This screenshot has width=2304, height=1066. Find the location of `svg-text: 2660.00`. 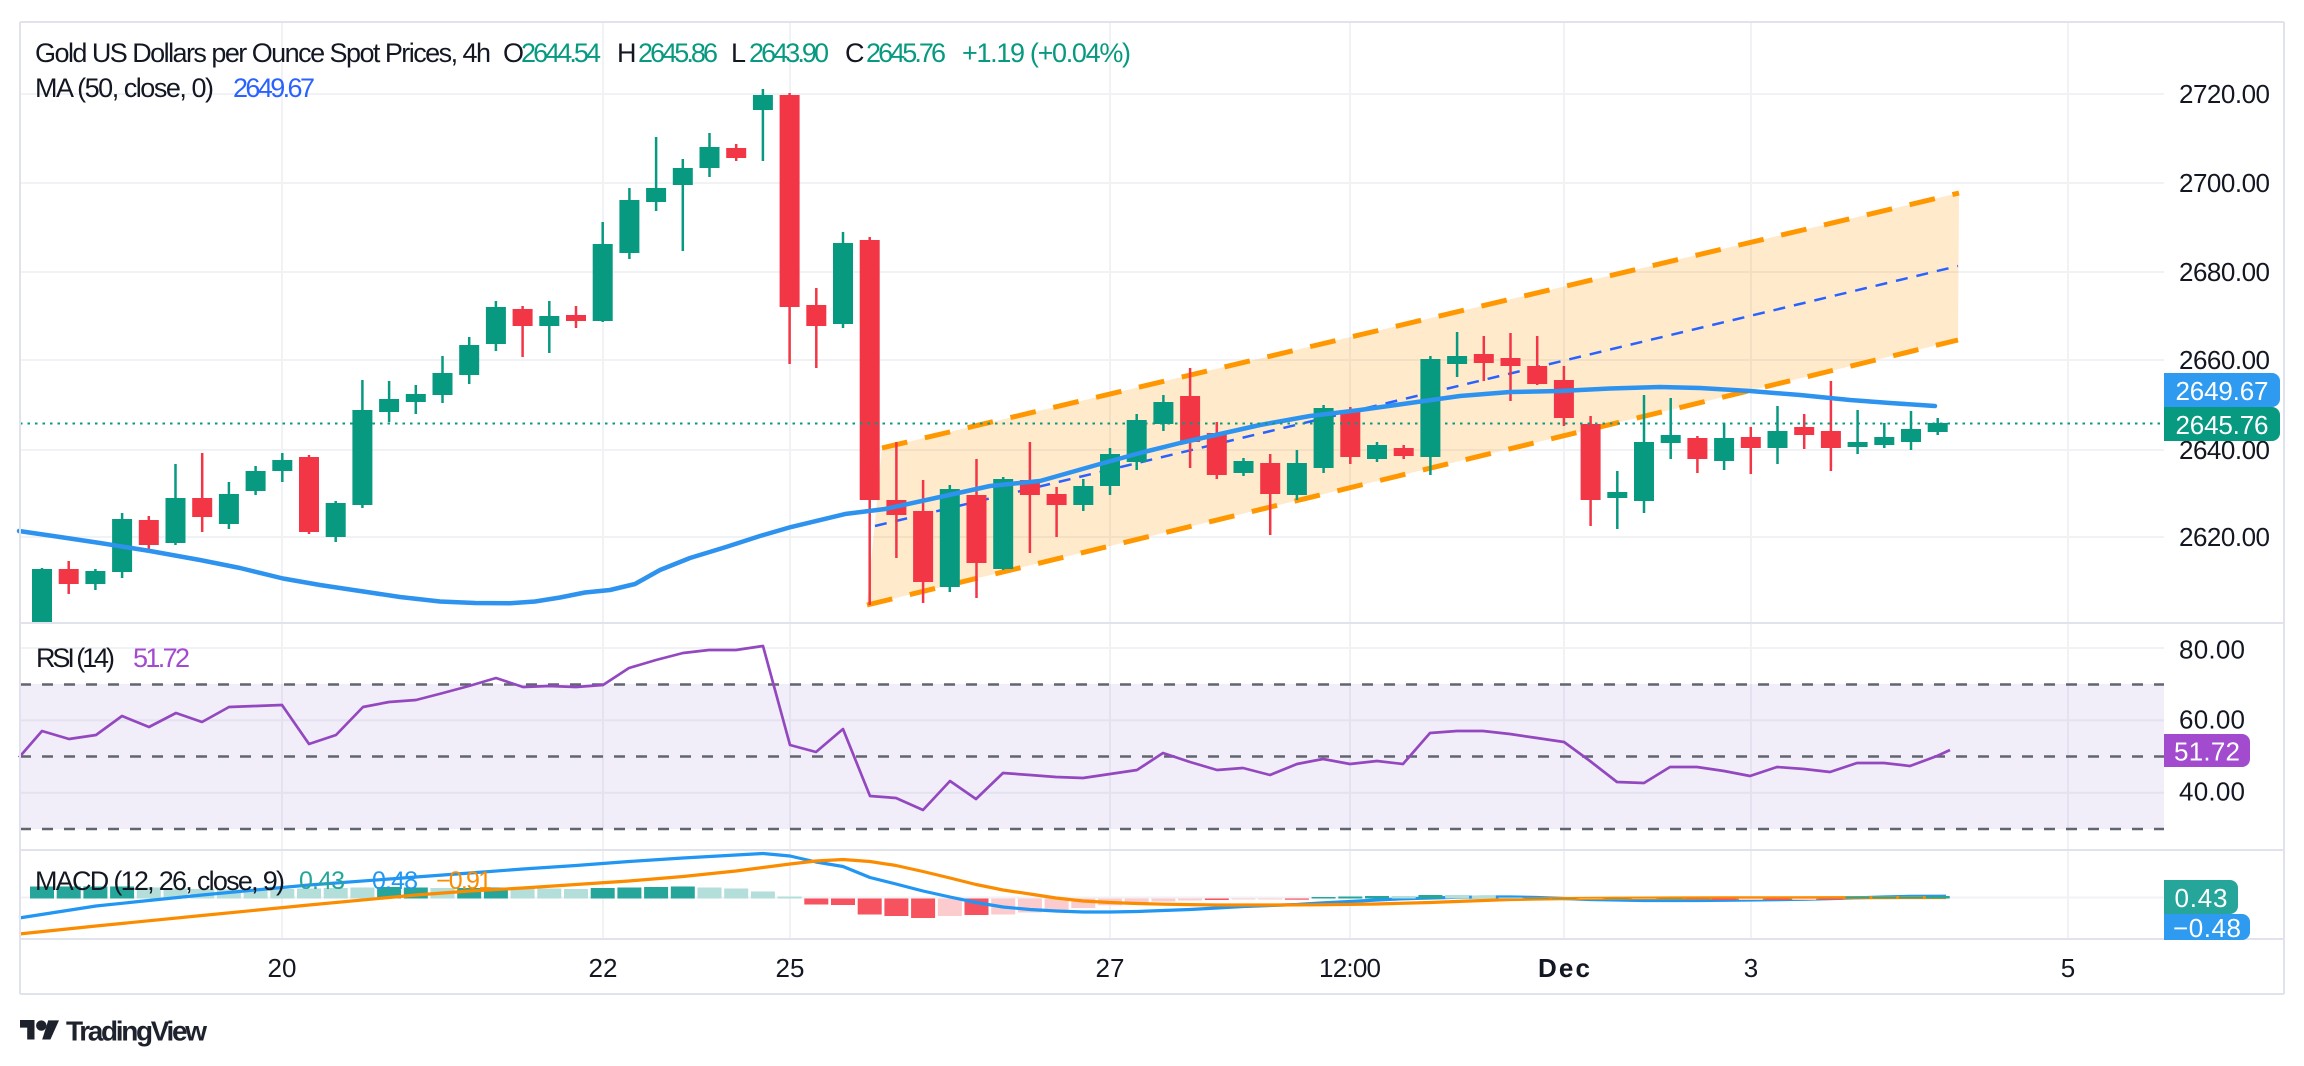

svg-text: 2660.00 is located at coordinates (2224, 360).